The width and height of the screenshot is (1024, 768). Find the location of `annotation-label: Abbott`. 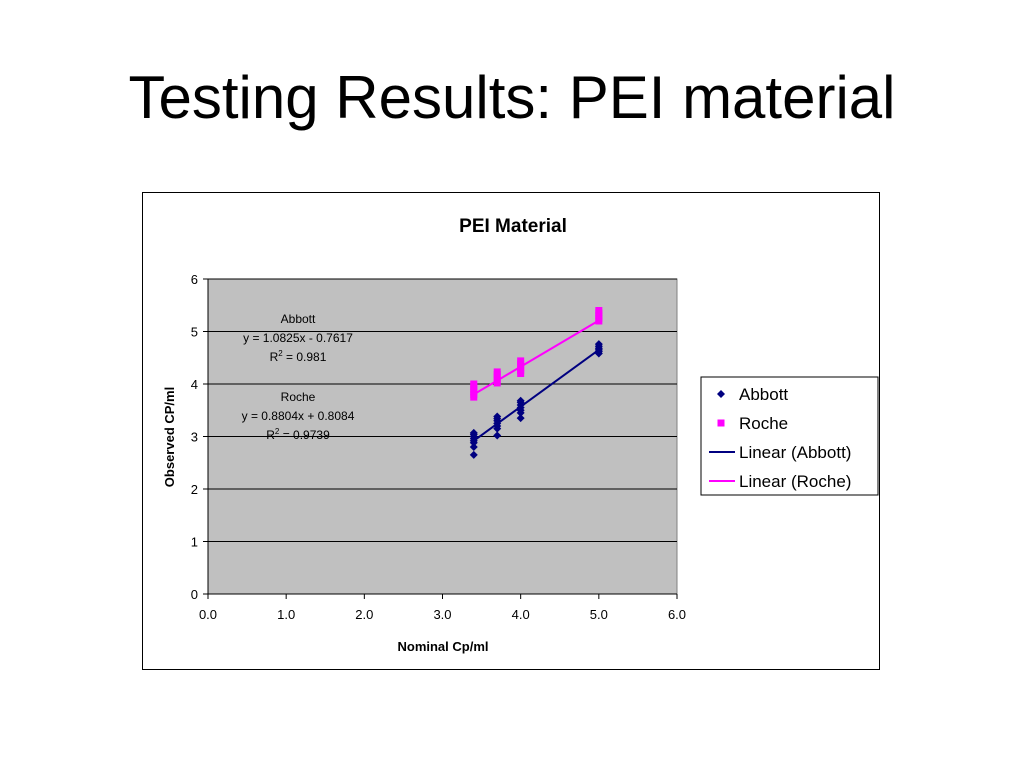

annotation-label: Abbott is located at coordinates (298, 319).